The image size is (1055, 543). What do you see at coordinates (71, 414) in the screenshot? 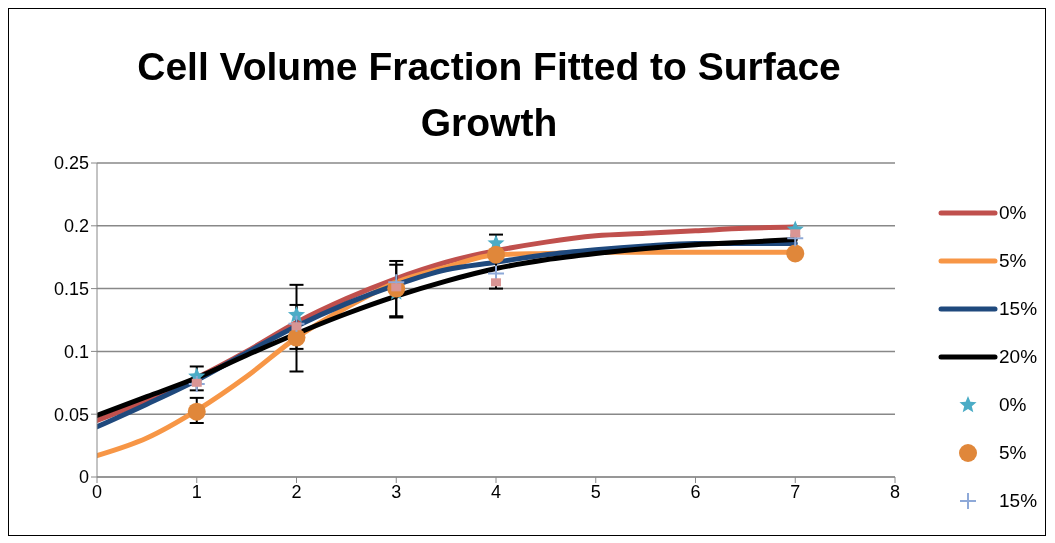
I see `y-tick-label: 0.05` at bounding box center [71, 414].